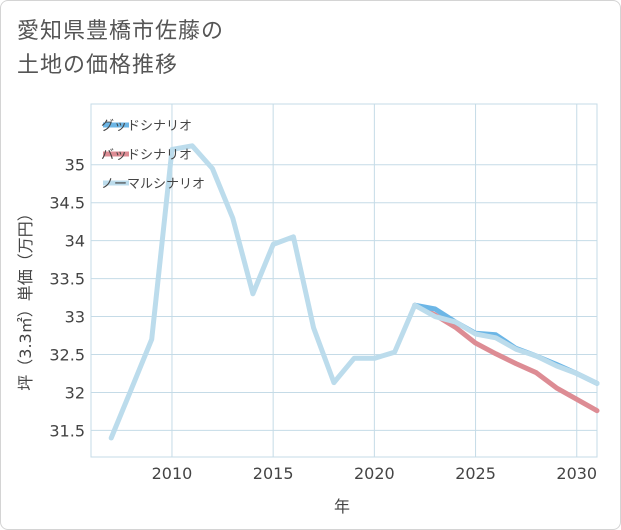 This screenshot has width=621, height=530. What do you see at coordinates (67, 203) in the screenshot?
I see `y-tick-label: 34.5` at bounding box center [67, 203].